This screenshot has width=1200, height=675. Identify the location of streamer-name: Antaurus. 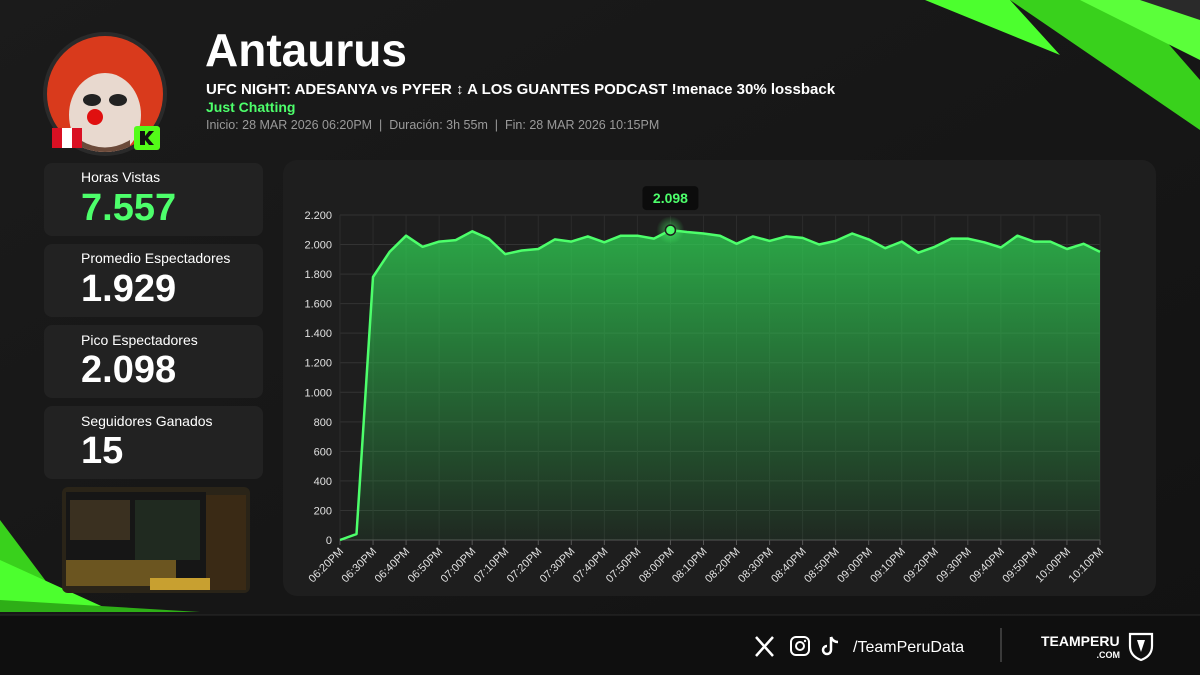
(306, 50).